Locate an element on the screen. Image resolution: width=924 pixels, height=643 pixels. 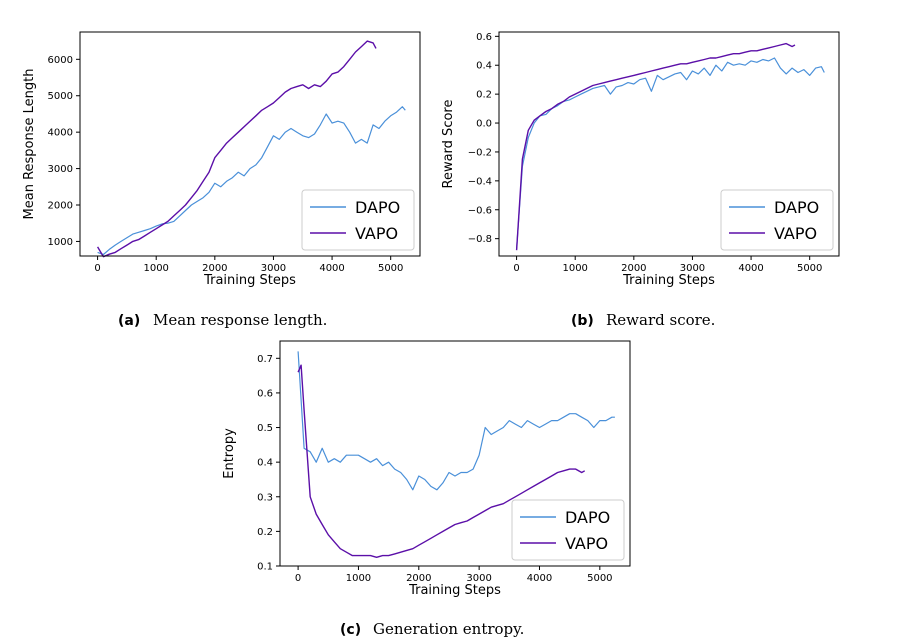
y-tick-label: −0.8 is located at coordinates (480, 239).